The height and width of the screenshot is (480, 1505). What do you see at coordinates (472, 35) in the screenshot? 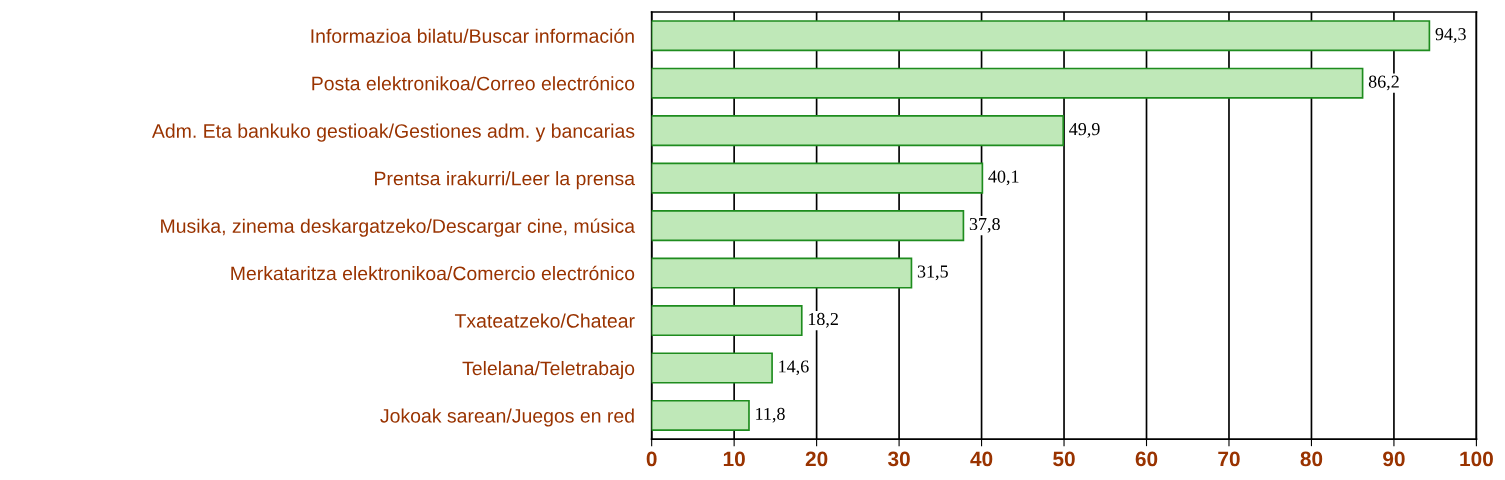
I see `y-tick-label: Informazioa bilatu/Buscar información` at bounding box center [472, 35].